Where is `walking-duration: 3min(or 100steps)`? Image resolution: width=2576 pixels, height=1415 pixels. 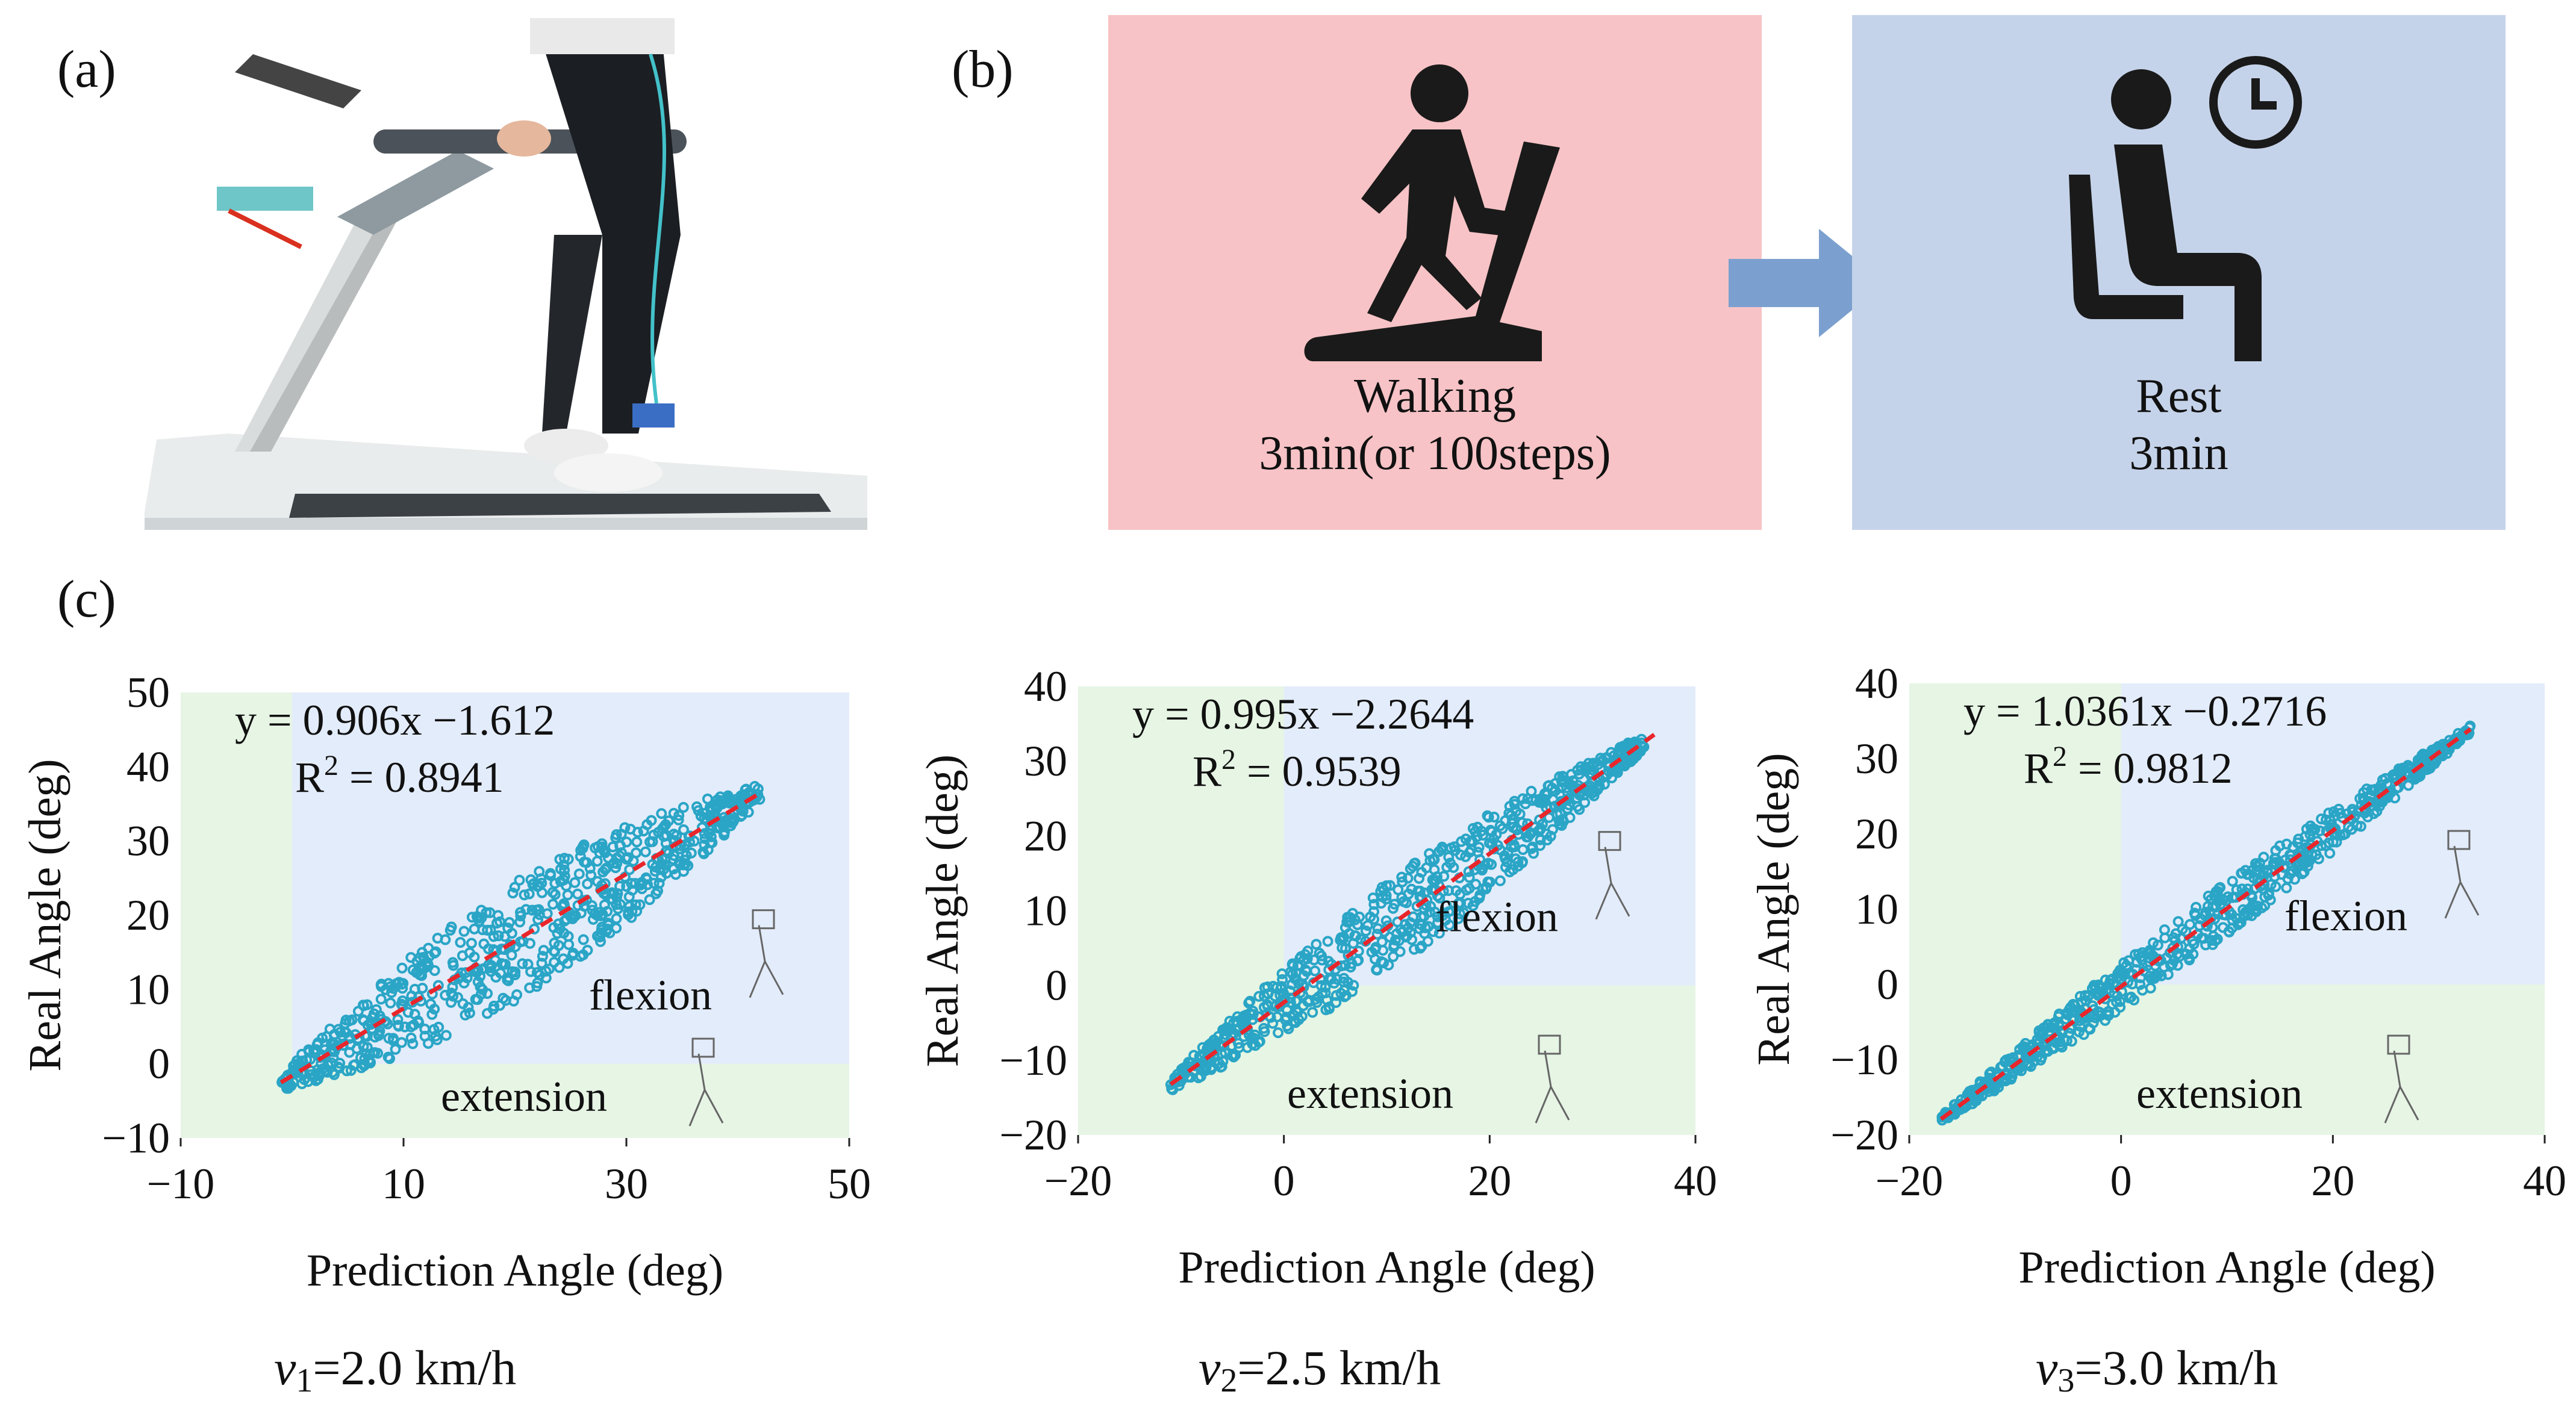
walking-duration: 3min(or 100steps) is located at coordinates (1435, 454).